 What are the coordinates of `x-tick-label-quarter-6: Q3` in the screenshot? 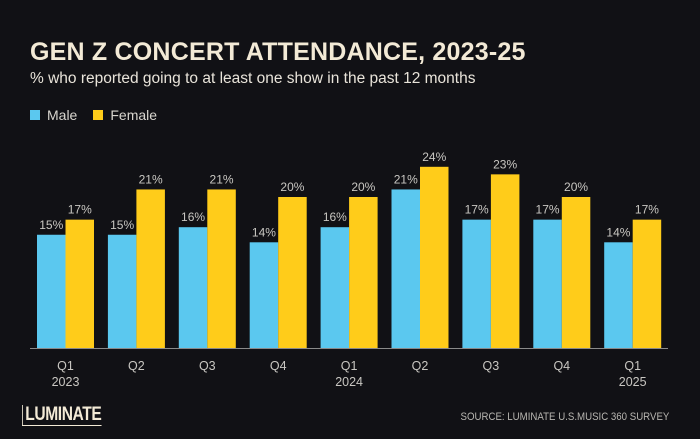 It's located at (491, 366).